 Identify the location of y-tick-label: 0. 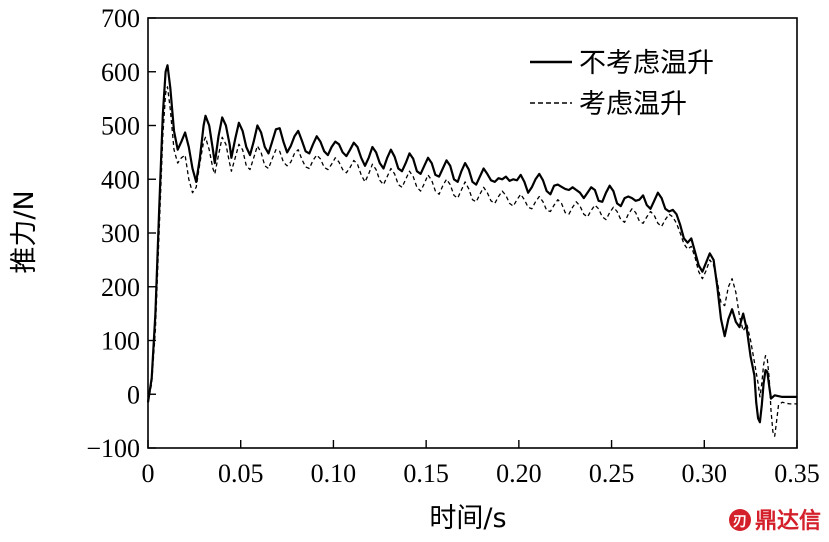
(133, 394).